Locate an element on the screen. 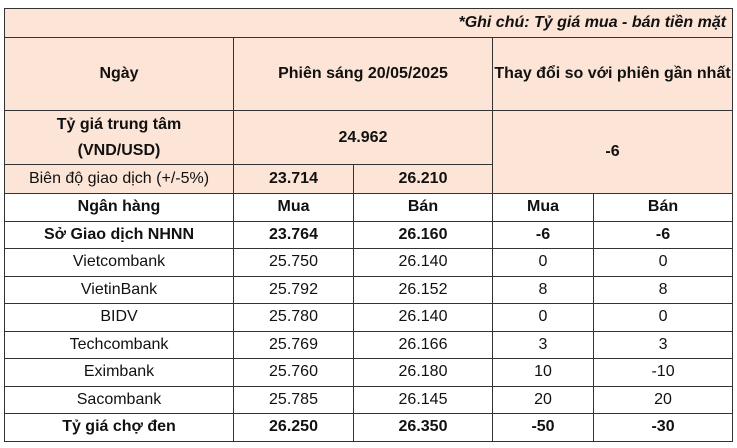 This screenshot has width=737, height=448. col-sell: Bán is located at coordinates (423, 207).